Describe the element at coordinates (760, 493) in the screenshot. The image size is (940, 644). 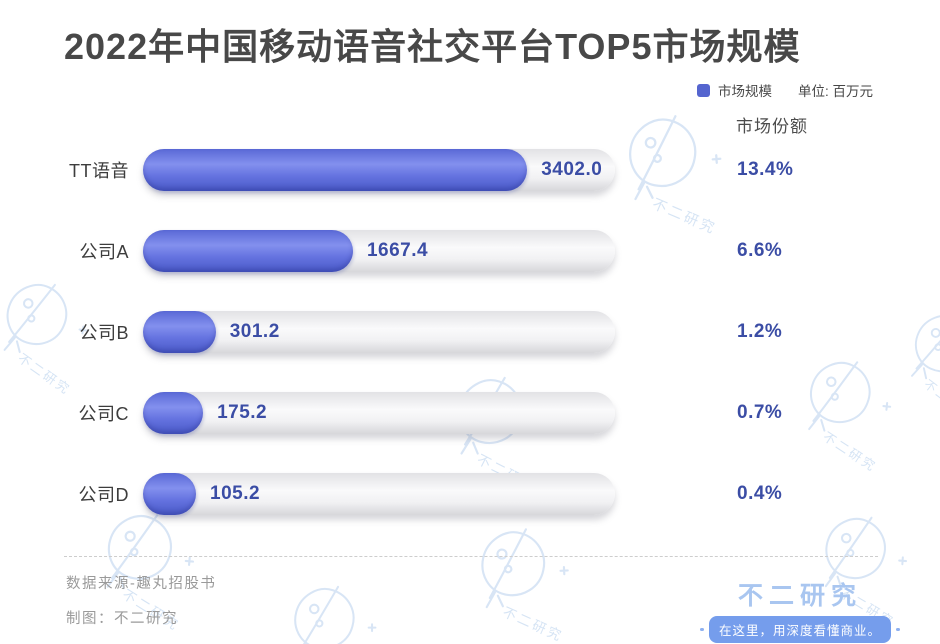
I see `market-share-value: 0.4%` at that location.